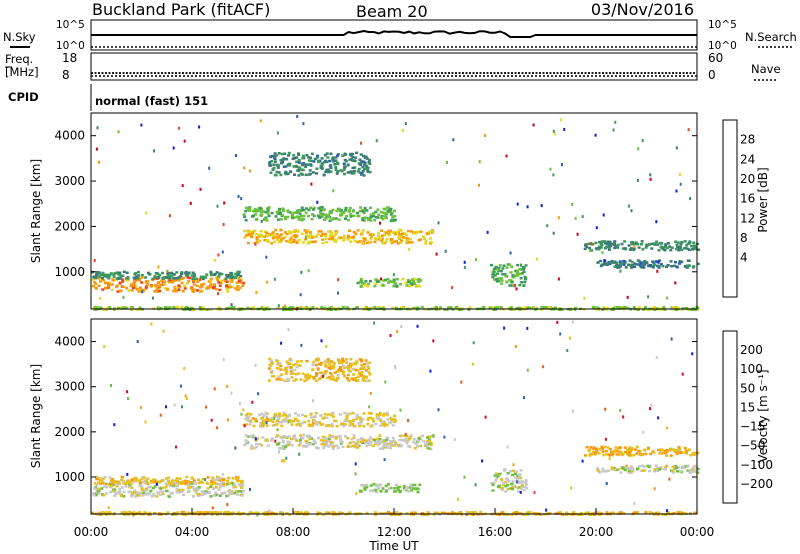 The height and width of the screenshot is (554, 800). What do you see at coordinates (70, 46) in the screenshot?
I see `nsky-tick-low: 10^0` at bounding box center [70, 46].